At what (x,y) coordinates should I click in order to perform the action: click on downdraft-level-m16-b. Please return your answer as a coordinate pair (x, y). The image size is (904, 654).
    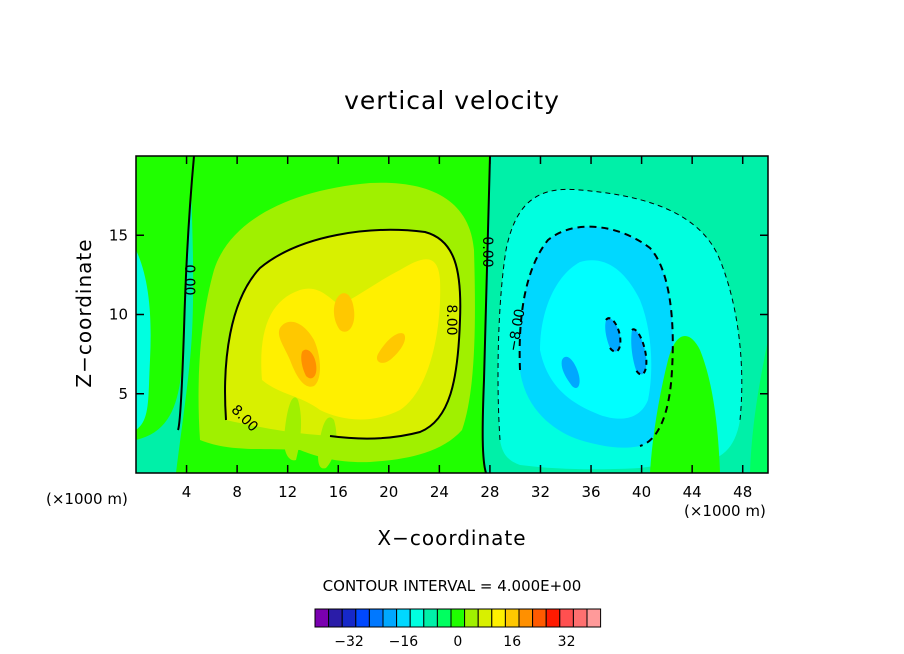
    Looking at the image, I should click on (626, 346).